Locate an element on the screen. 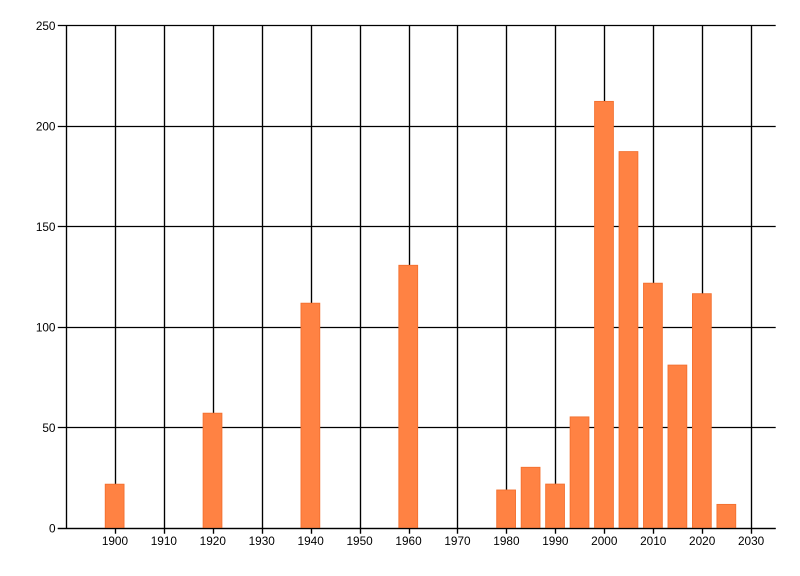 The image size is (800, 576). svg-text: 2020 is located at coordinates (702, 541).